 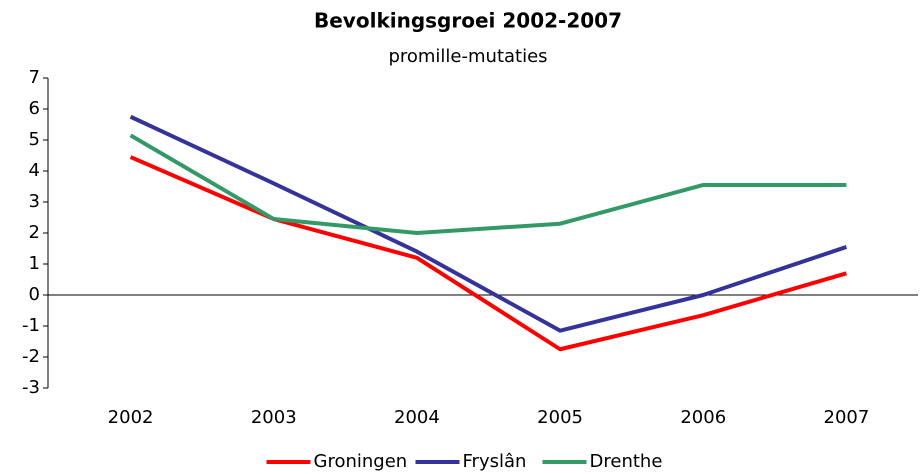 What do you see at coordinates (34, 294) in the screenshot?
I see `y-tick-label: 0` at bounding box center [34, 294].